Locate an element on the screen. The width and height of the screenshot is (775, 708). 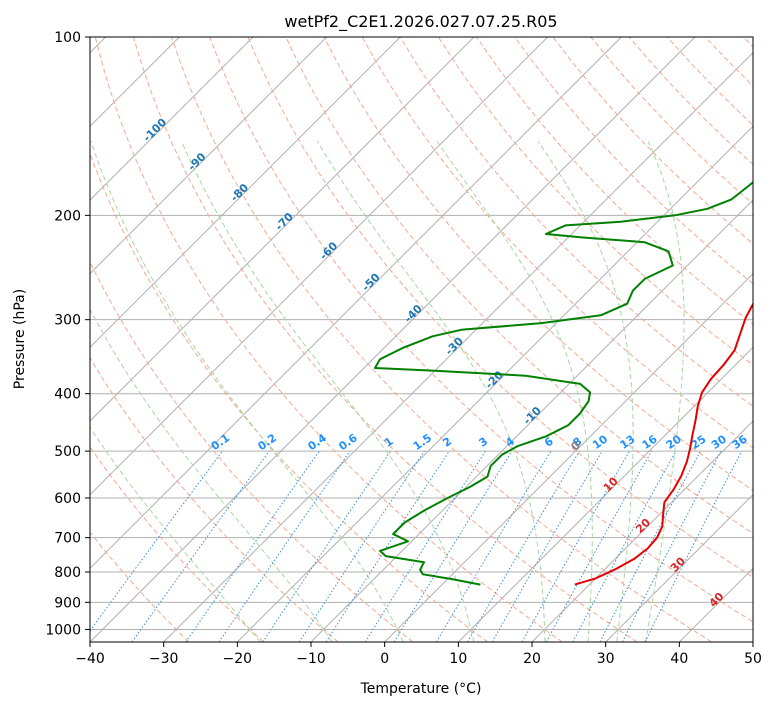
y-tick-label: 500 is located at coordinates (67, 452).